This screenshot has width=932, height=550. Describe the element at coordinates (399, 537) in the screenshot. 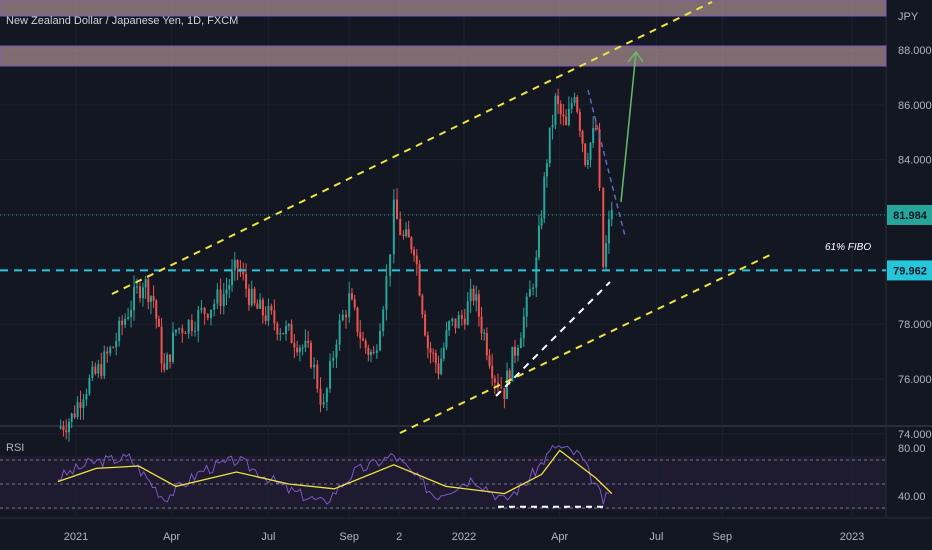

I see `time-tick-label: 2` at that location.